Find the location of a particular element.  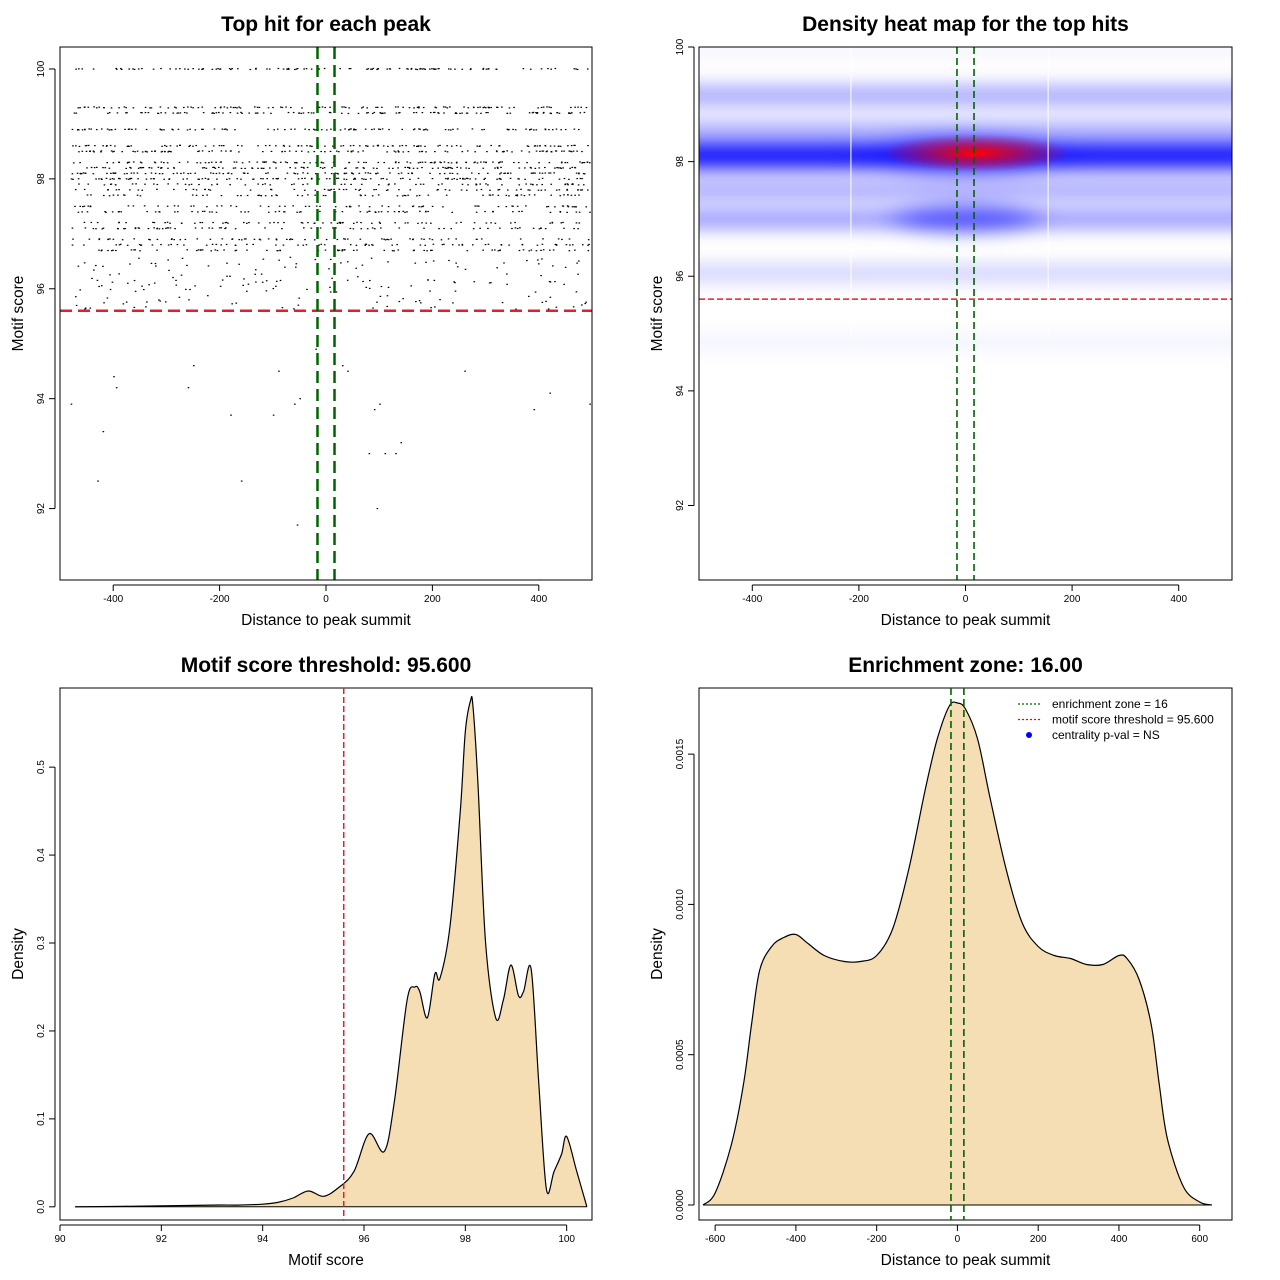

y-tick-label: 98 is located at coordinates (680, 162).